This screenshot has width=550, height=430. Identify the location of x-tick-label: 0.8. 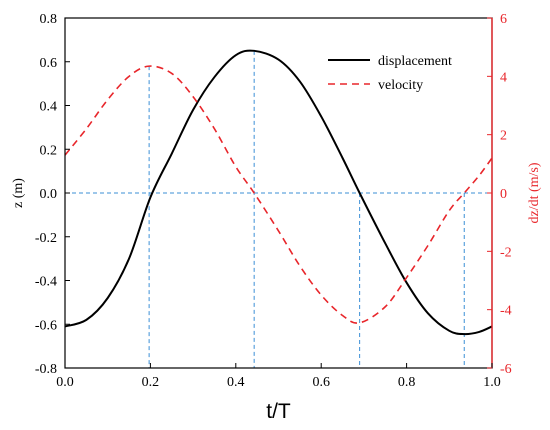
(407, 382).